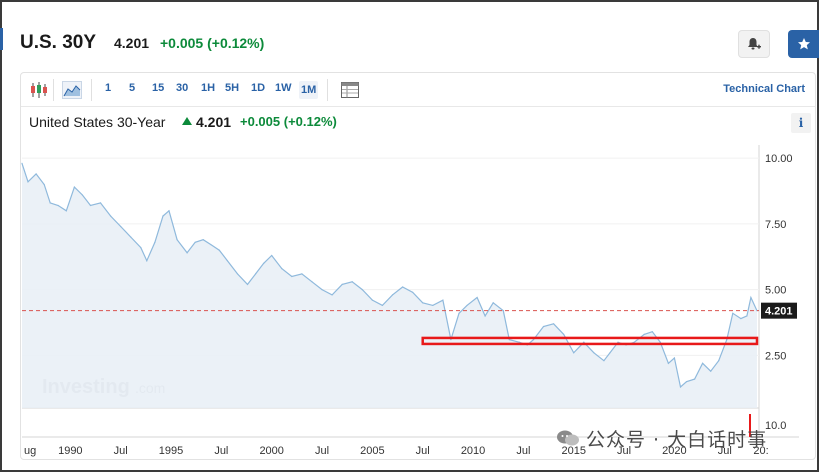  I want to click on instrument-header: U.S. 30Y 4.201 +0.005 (+0.12%), so click(409, 45).